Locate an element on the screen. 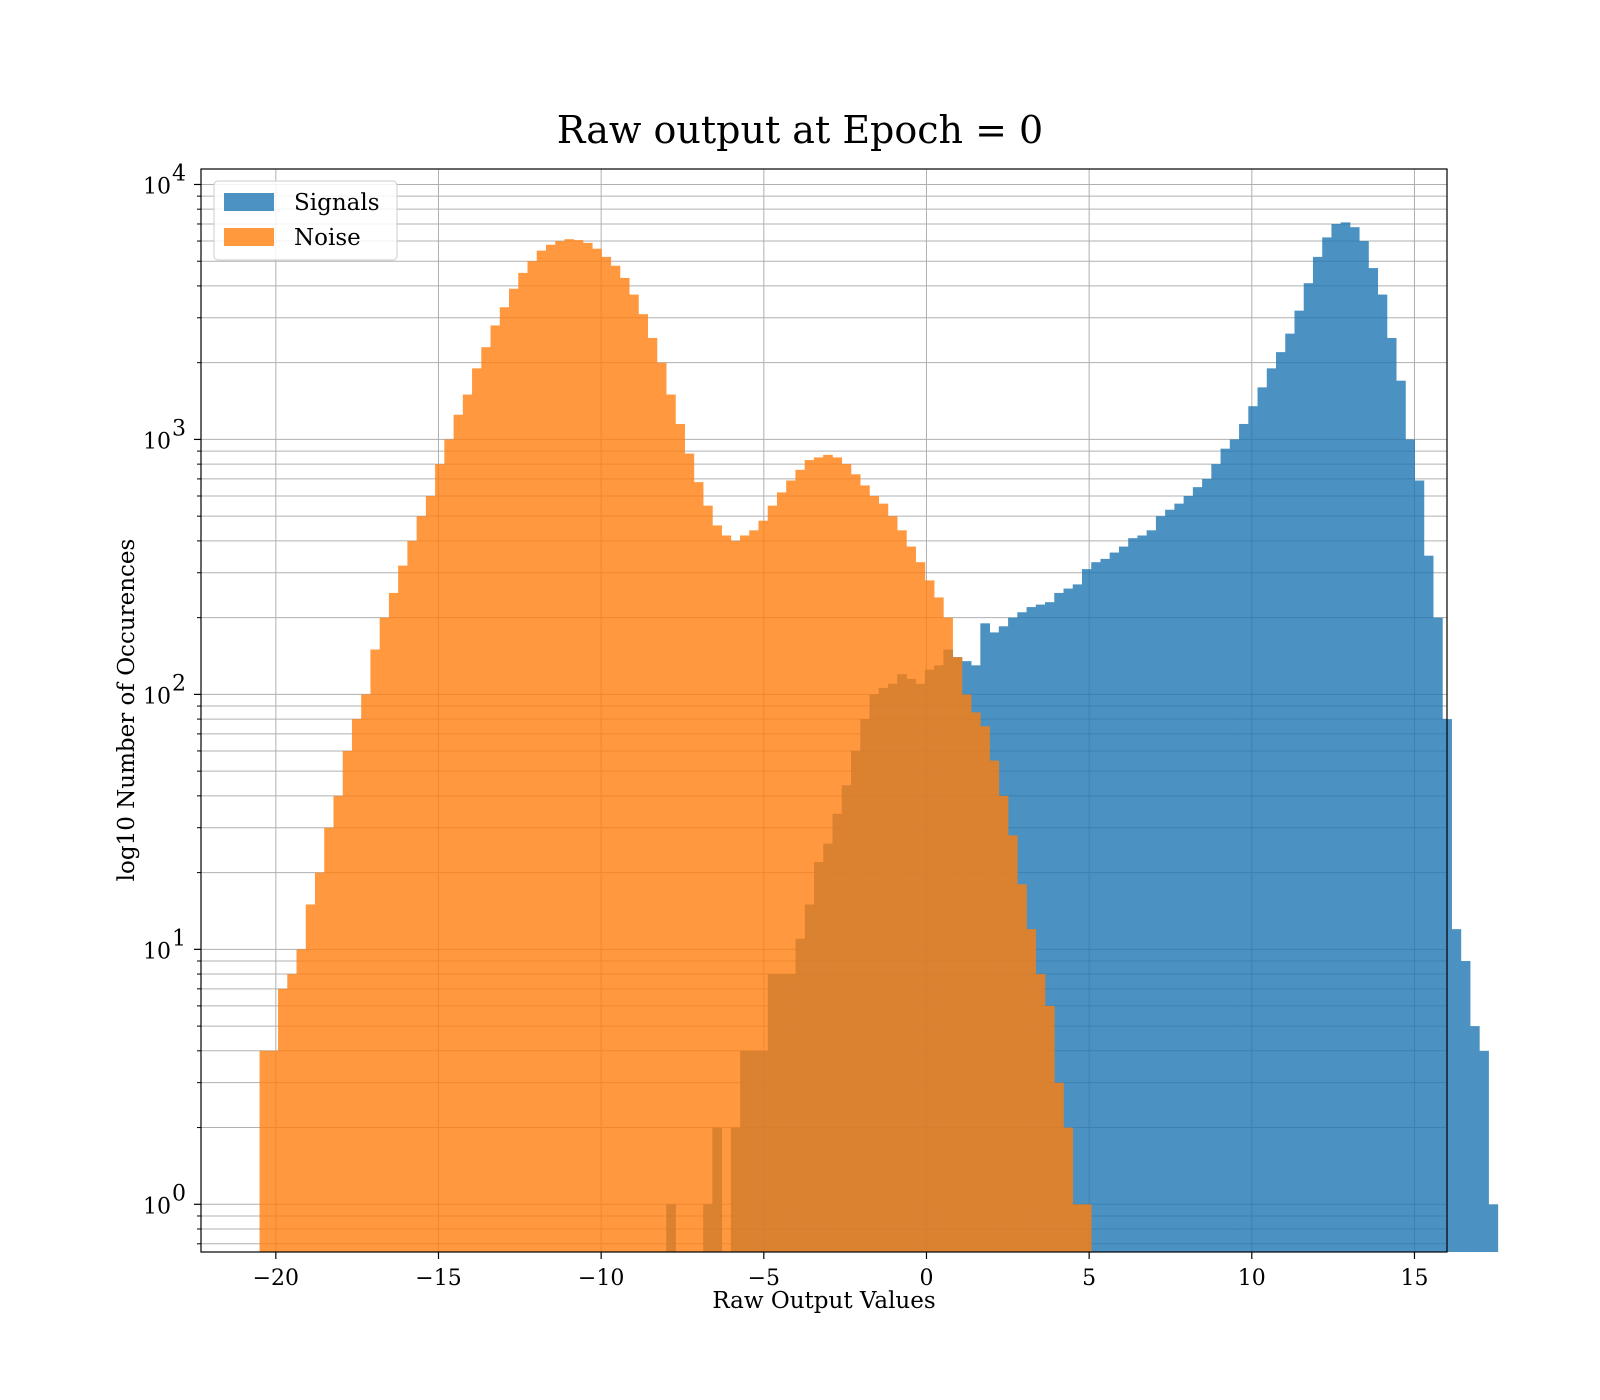 The width and height of the screenshot is (1600, 1400). y-tick-exponent: 2 is located at coordinates (179, 683).